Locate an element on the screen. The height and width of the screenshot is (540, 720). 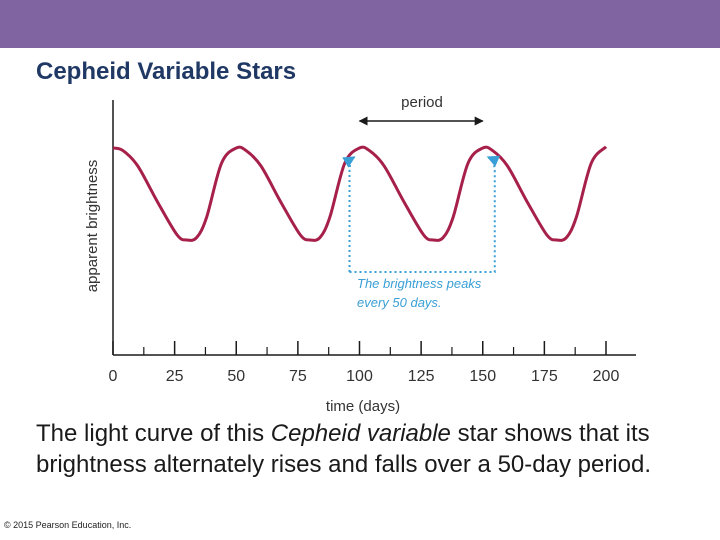
x-tick-label: 75 is located at coordinates (298, 376).